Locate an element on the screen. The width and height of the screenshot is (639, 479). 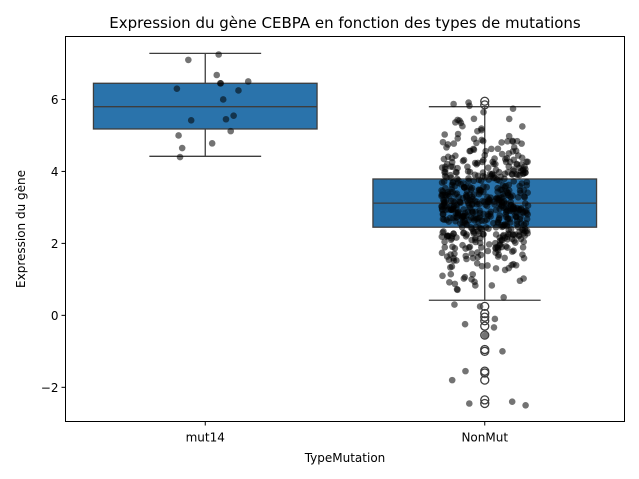
y-tick-label: 2 is located at coordinates (55, 244).